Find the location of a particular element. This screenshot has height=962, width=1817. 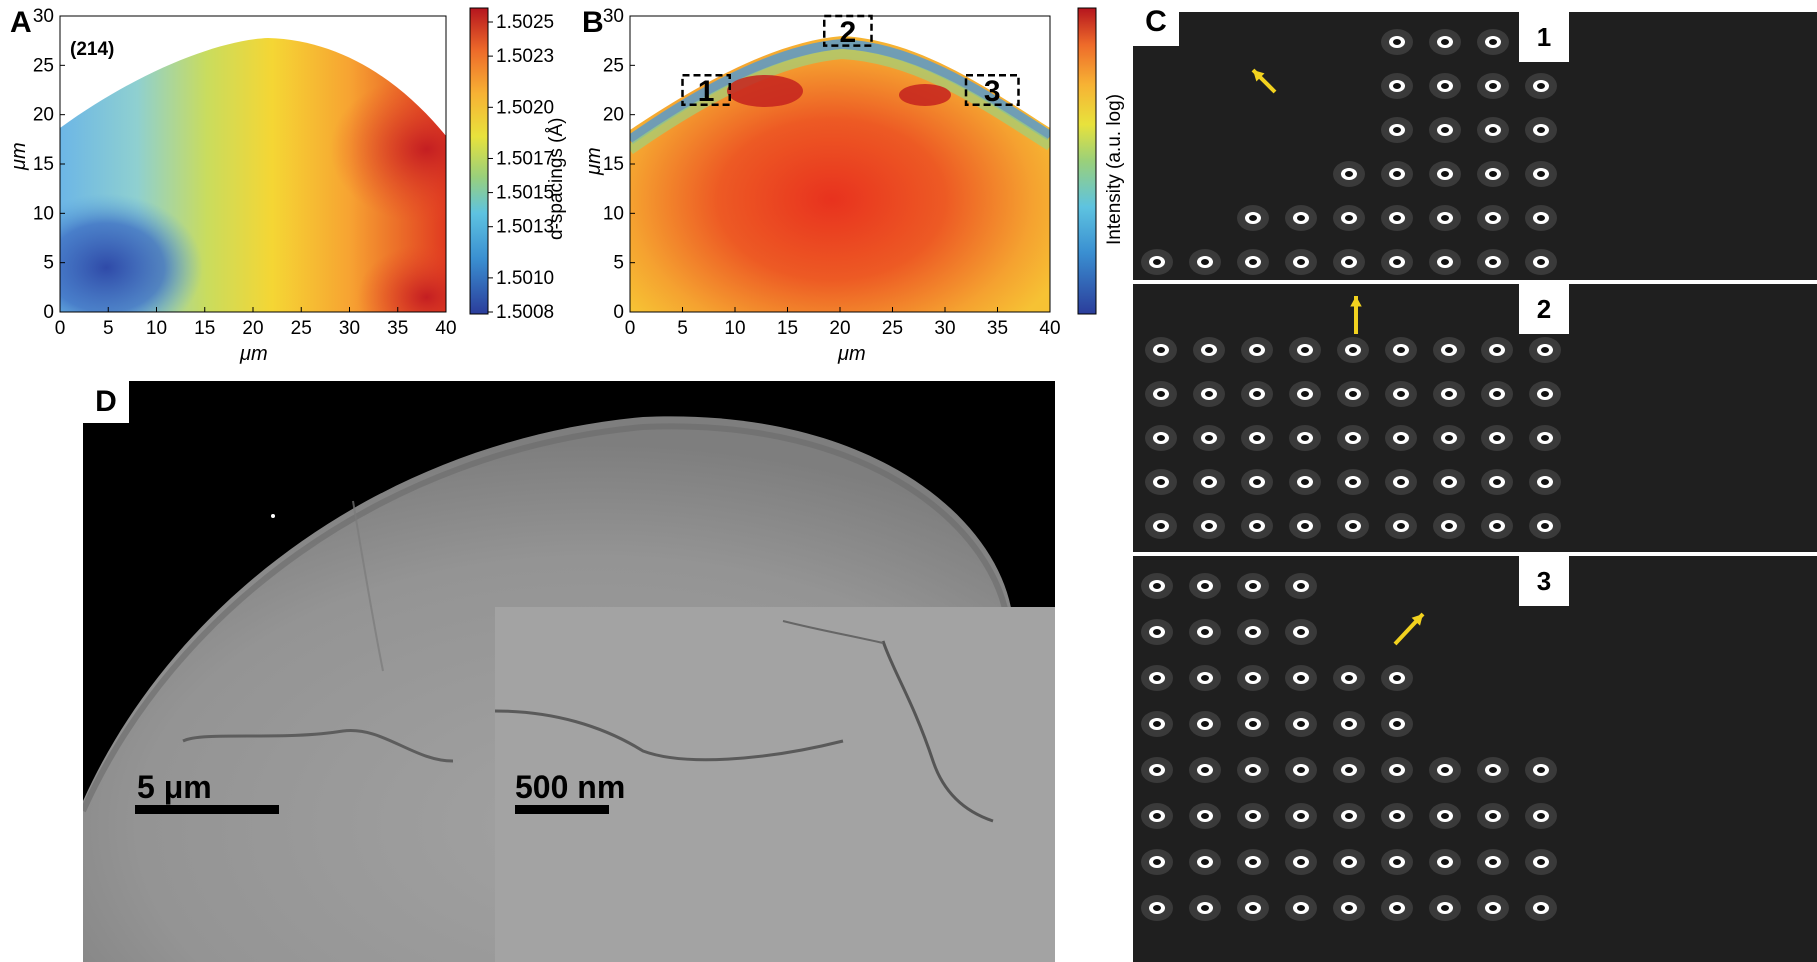

panel-a-cb-tick-label: 1.5015 is located at coordinates (525, 193).